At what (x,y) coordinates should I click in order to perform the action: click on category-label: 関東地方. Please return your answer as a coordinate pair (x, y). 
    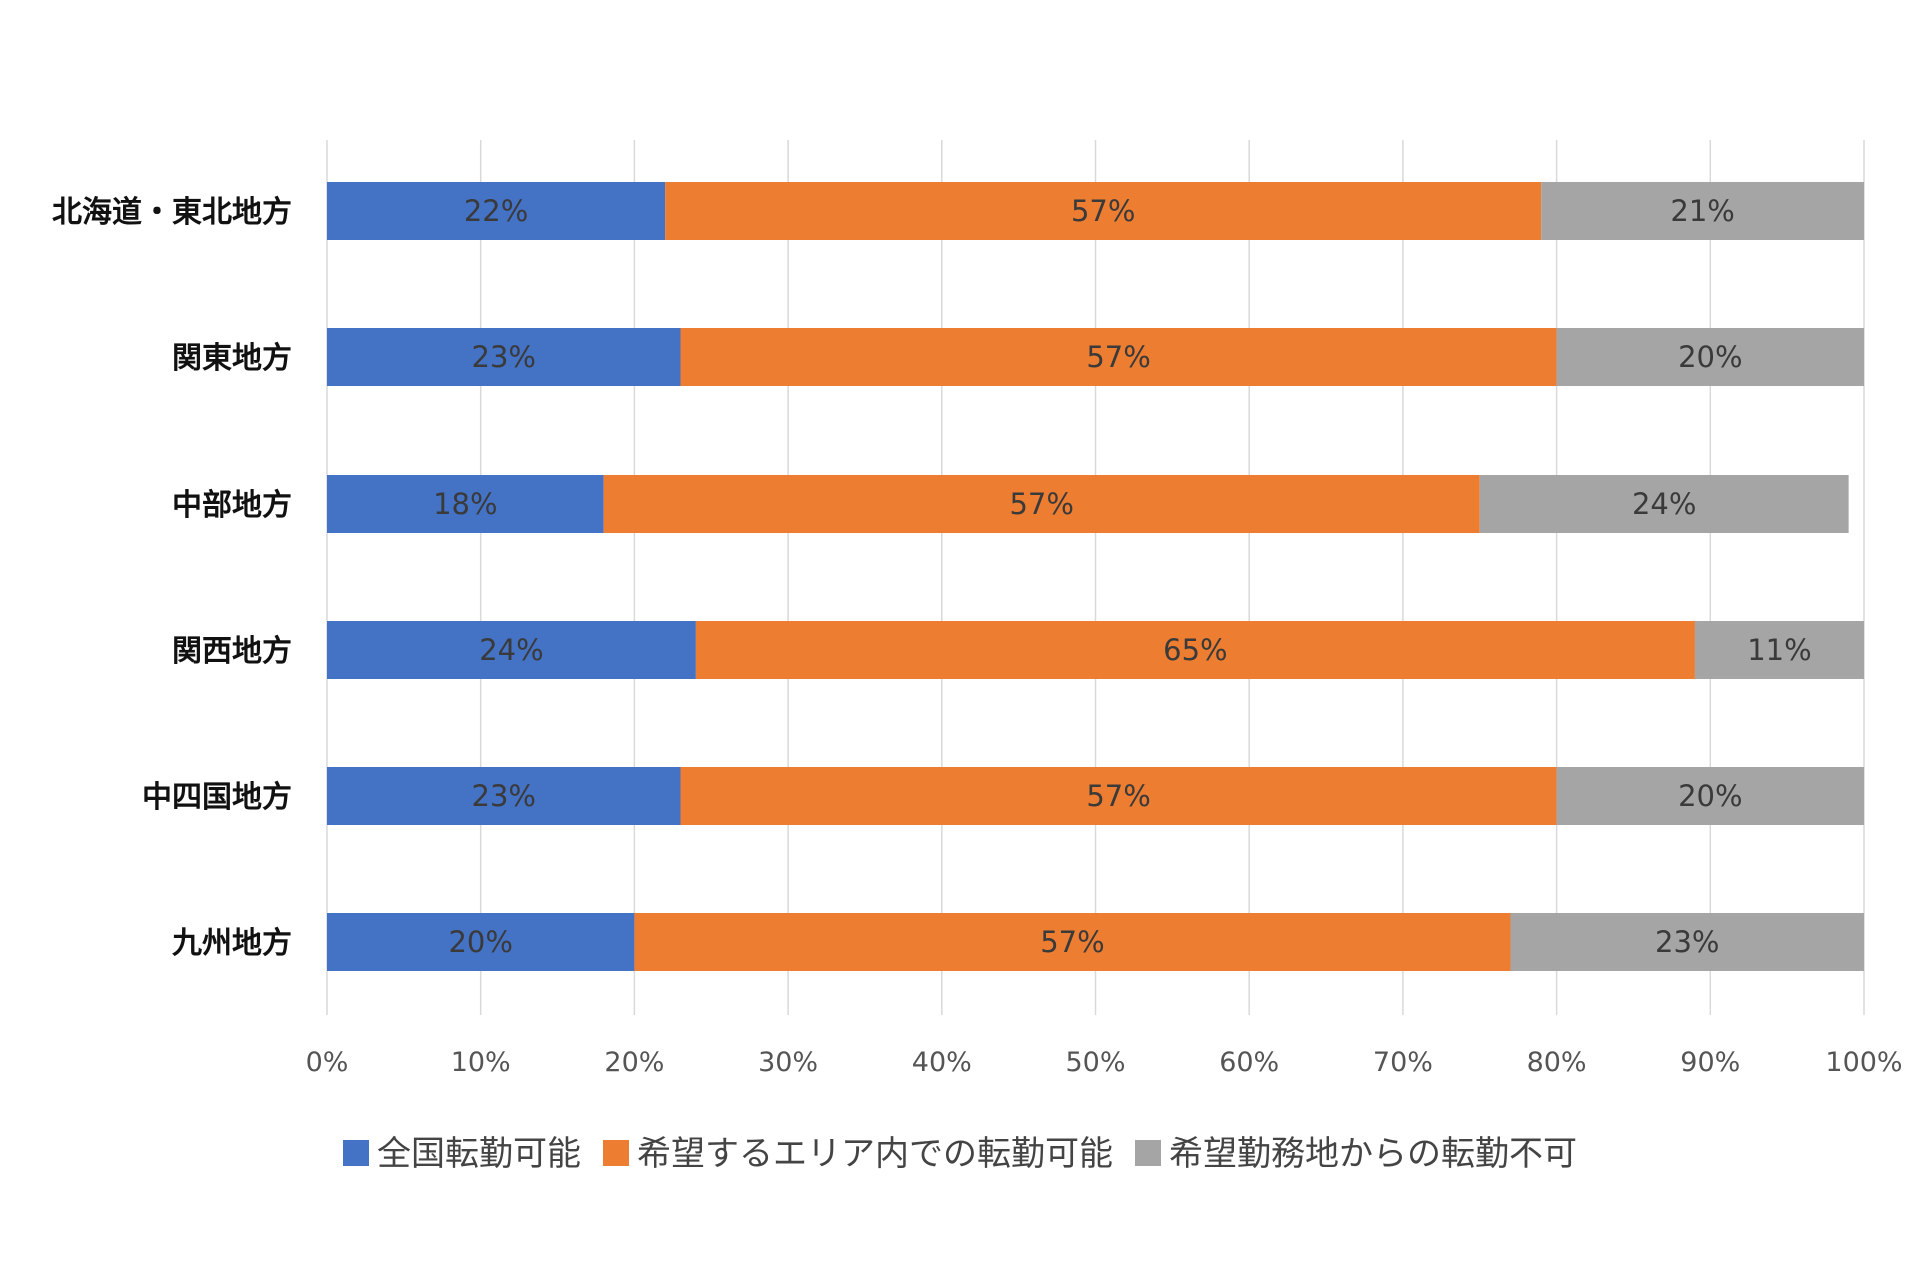
    Looking at the image, I should click on (232, 358).